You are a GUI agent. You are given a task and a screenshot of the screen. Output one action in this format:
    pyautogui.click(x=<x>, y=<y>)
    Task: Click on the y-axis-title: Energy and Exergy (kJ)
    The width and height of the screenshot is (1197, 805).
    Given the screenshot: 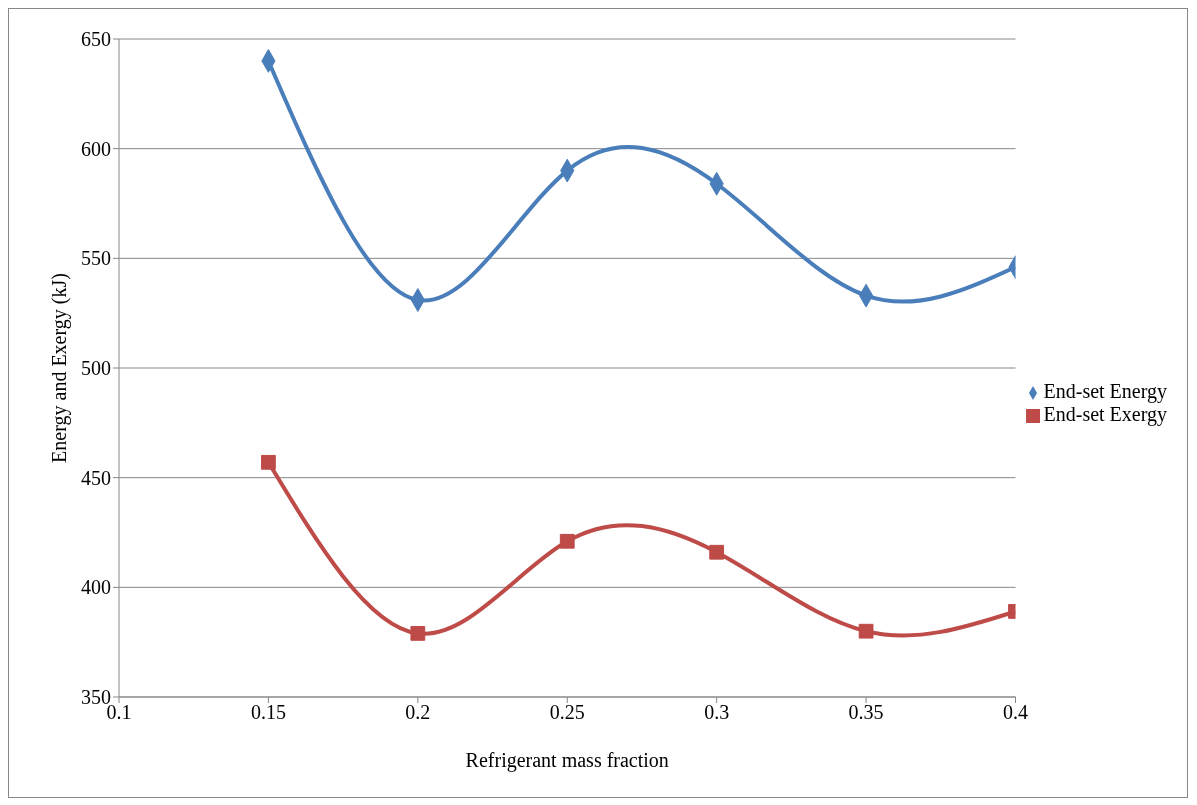 What is the action you would take?
    pyautogui.click(x=60, y=368)
    